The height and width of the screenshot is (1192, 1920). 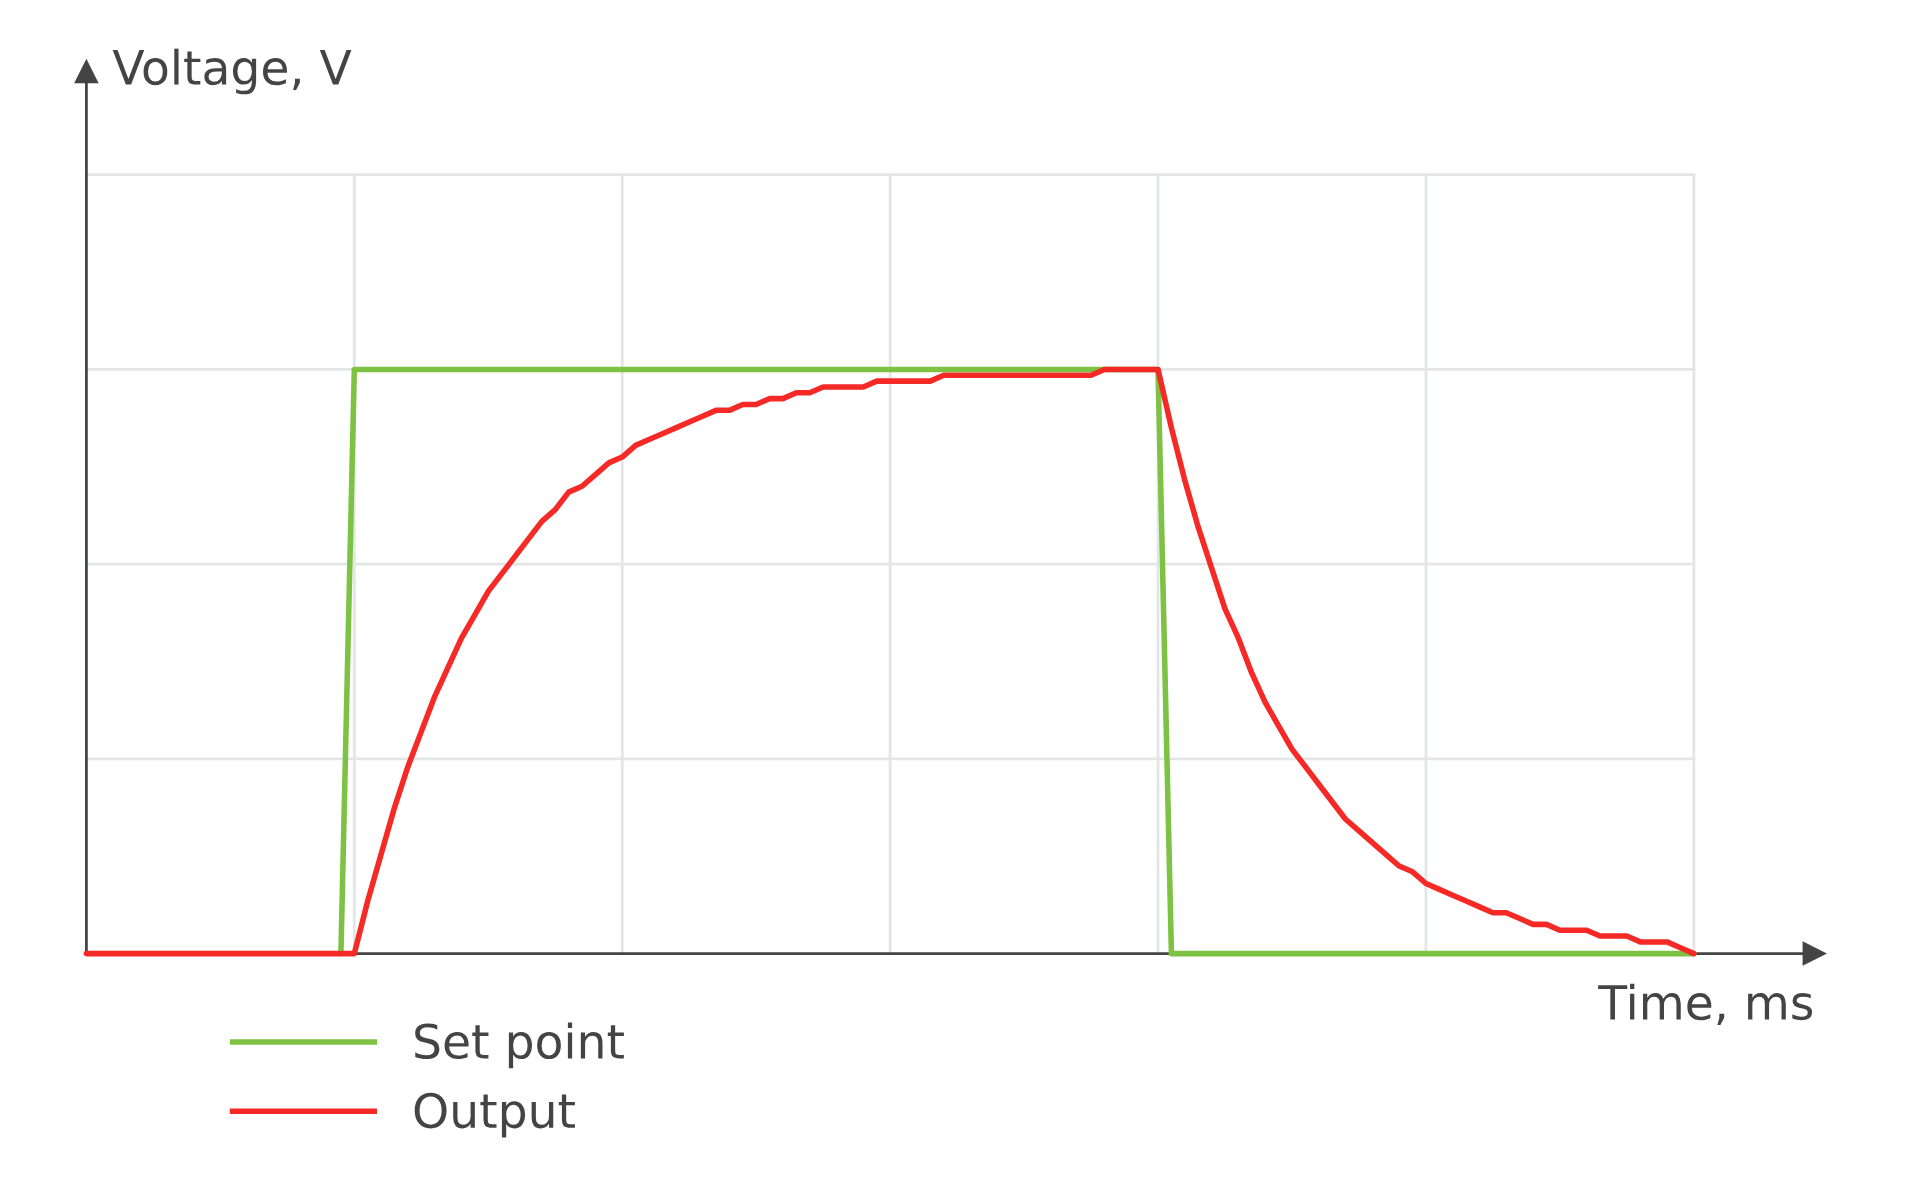 I want to click on legend-label: Set point, so click(x=519, y=1045).